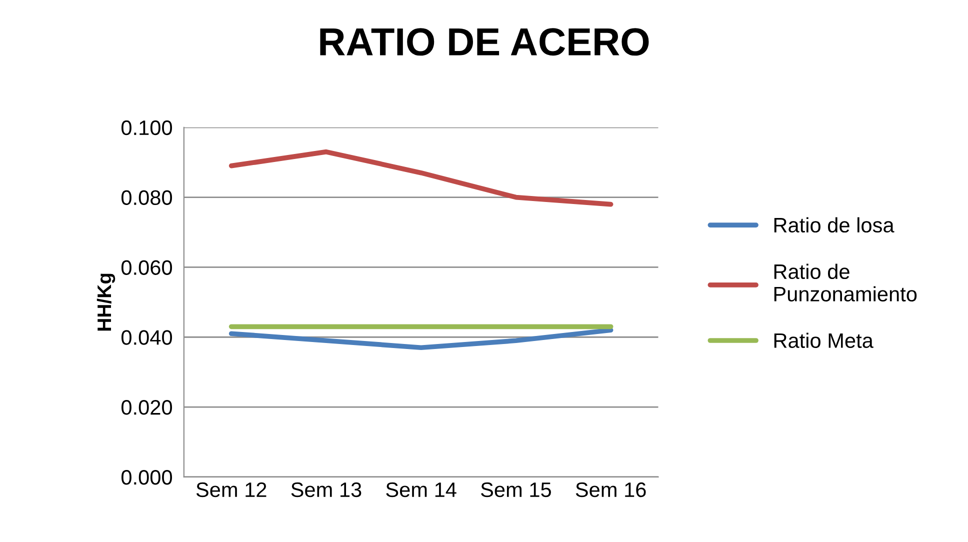 The image size is (968, 542). What do you see at coordinates (834, 225) in the screenshot?
I see `legend-label: Ratio de losa` at bounding box center [834, 225].